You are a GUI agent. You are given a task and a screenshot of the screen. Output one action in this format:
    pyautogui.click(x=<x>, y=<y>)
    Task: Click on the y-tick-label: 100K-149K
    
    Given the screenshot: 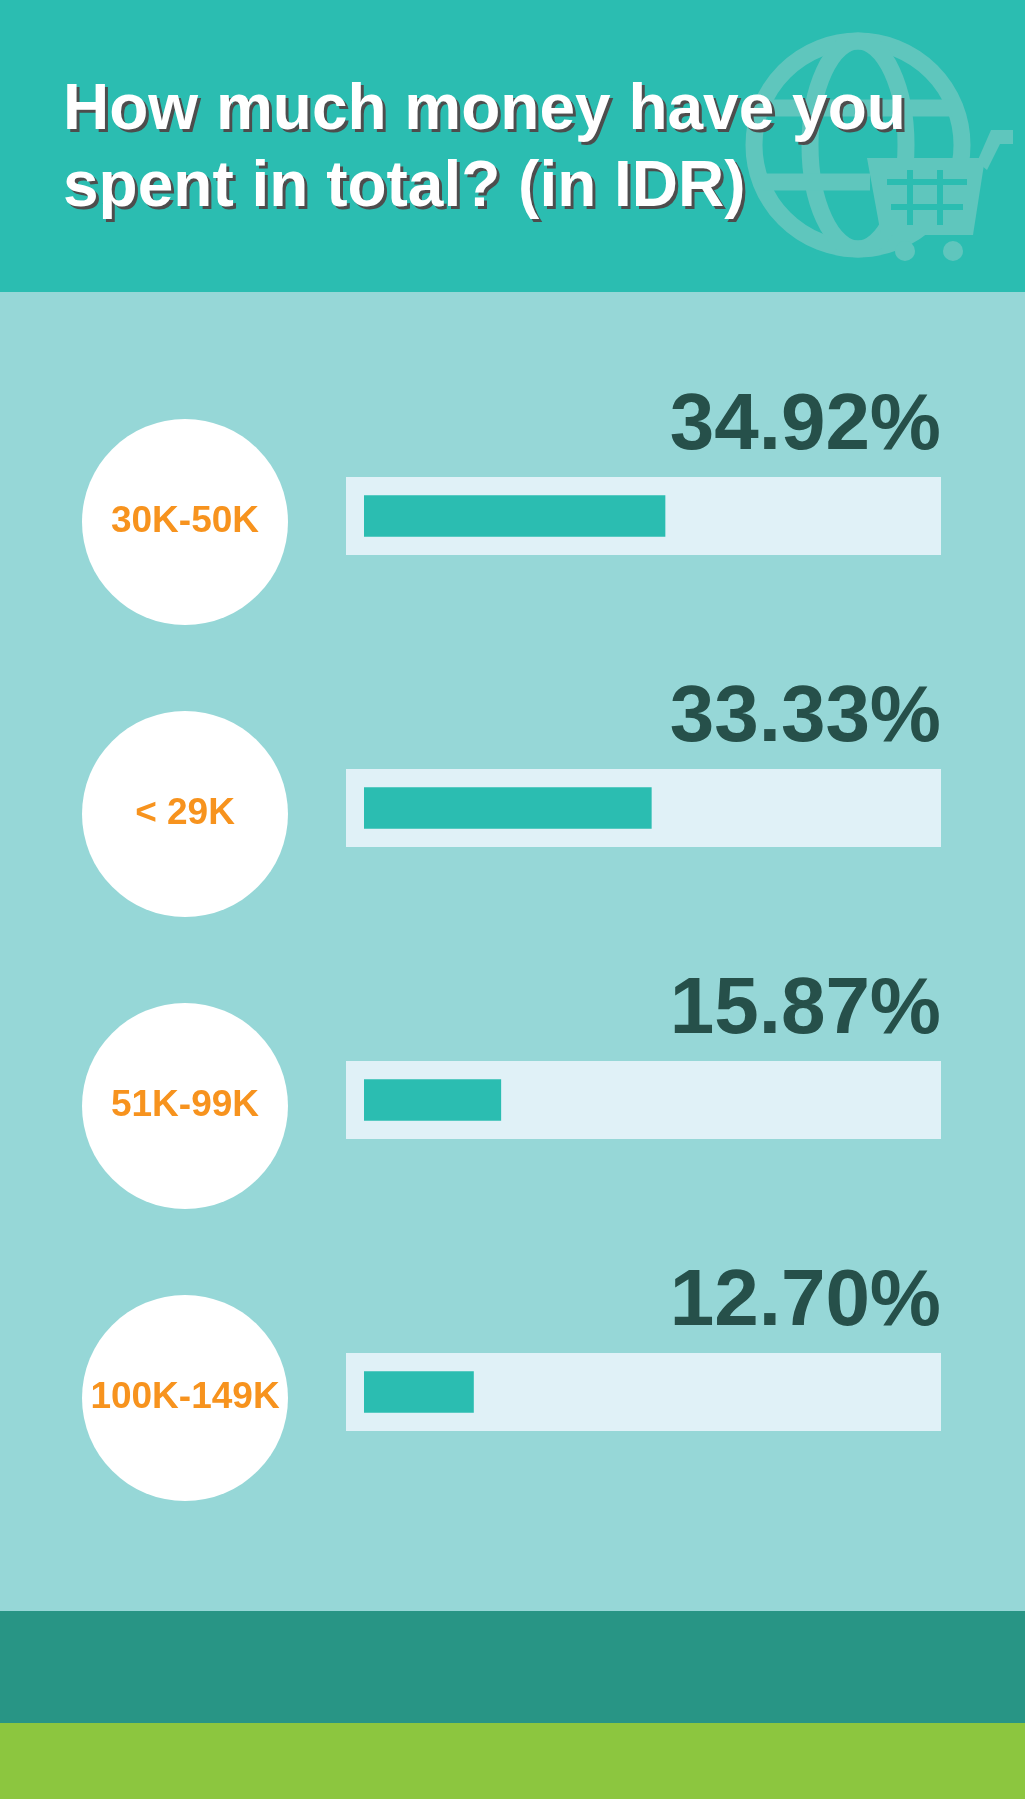 What is the action you would take?
    pyautogui.click(x=185, y=1396)
    